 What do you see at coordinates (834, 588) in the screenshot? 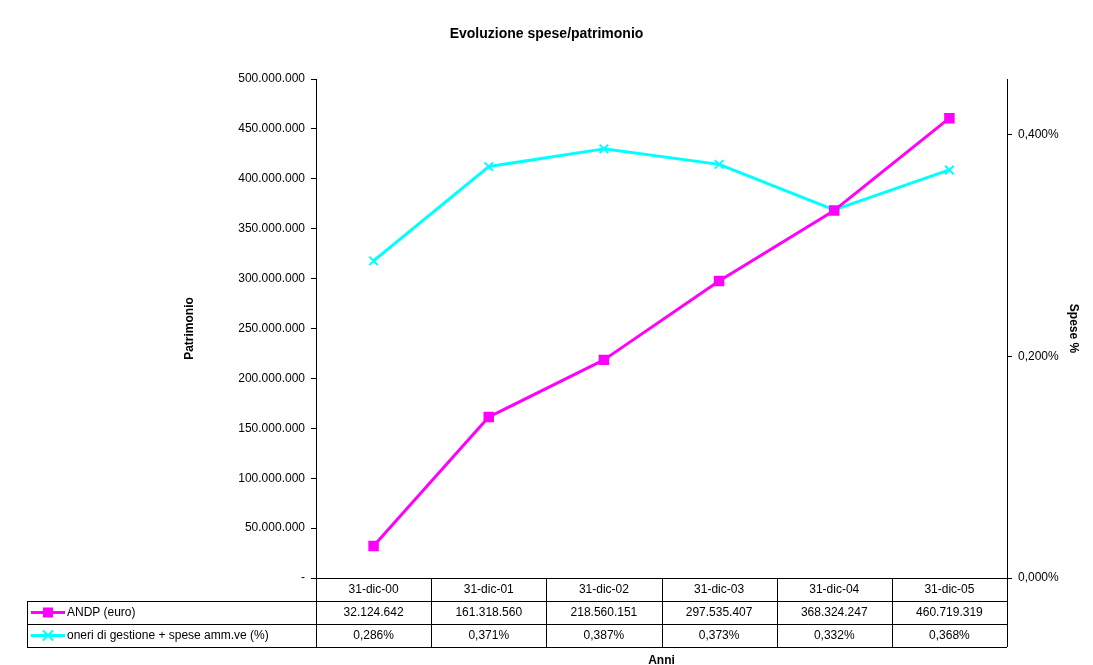
I see `x-tick-label: 31-dic-04` at bounding box center [834, 588].